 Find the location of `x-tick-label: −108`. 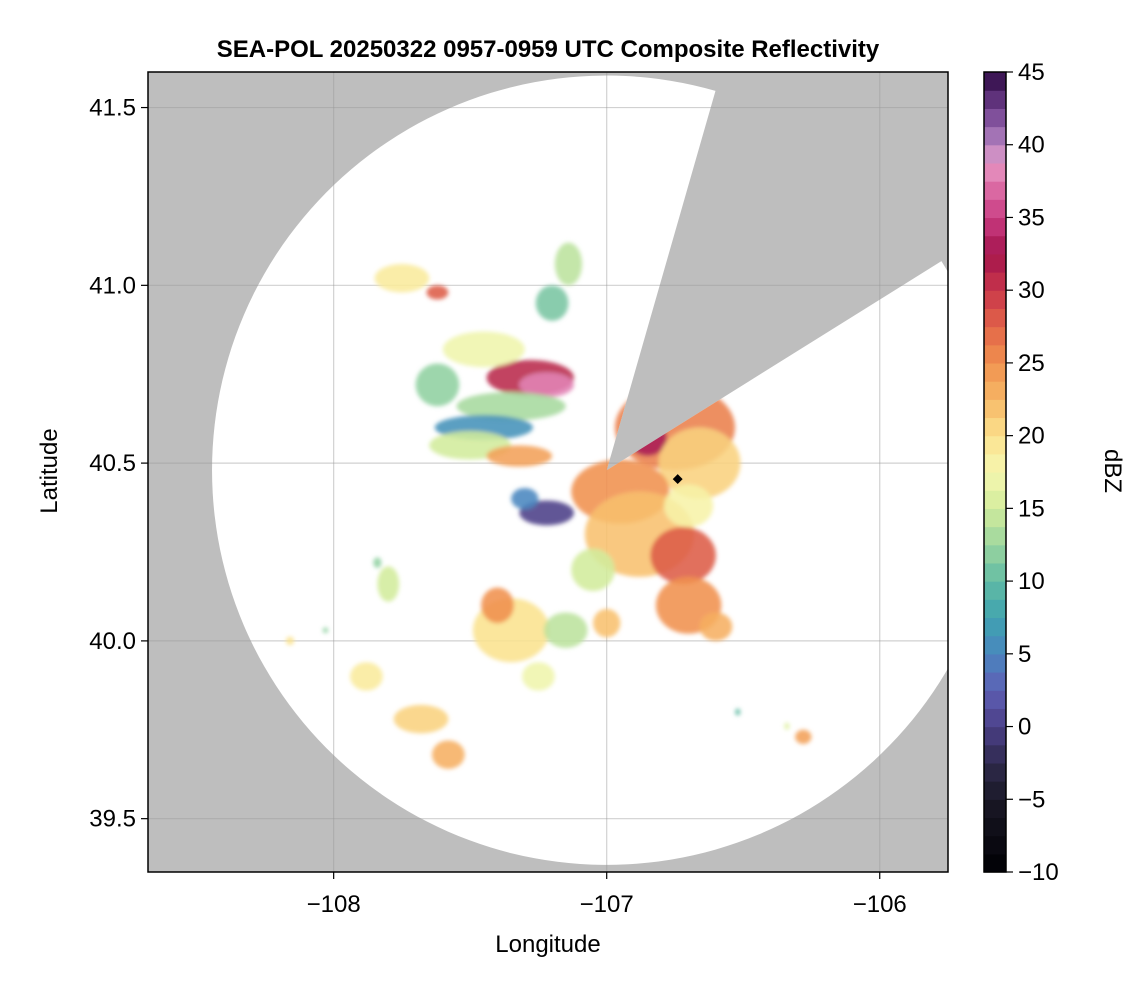

x-tick-label: −108 is located at coordinates (334, 904).